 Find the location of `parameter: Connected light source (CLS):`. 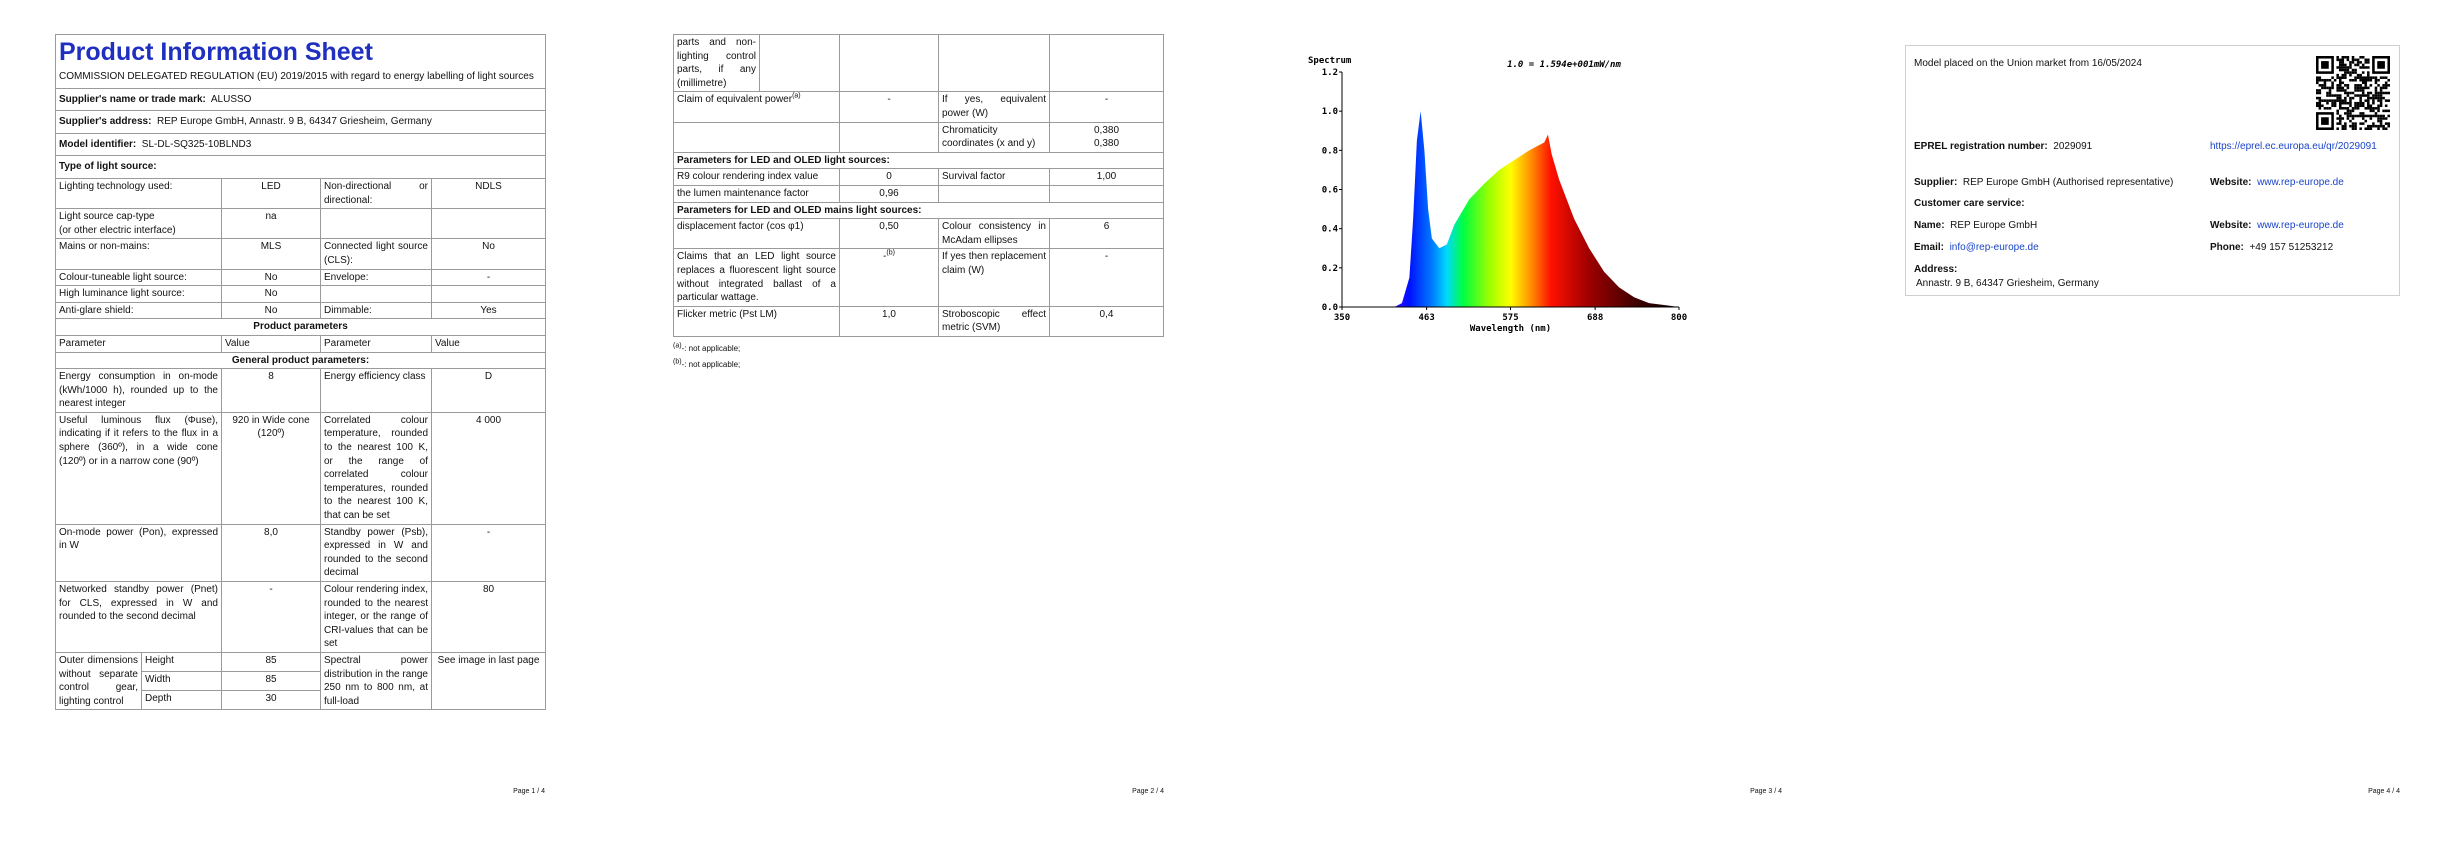

parameter: Connected light source (CLS): is located at coordinates (376, 254).